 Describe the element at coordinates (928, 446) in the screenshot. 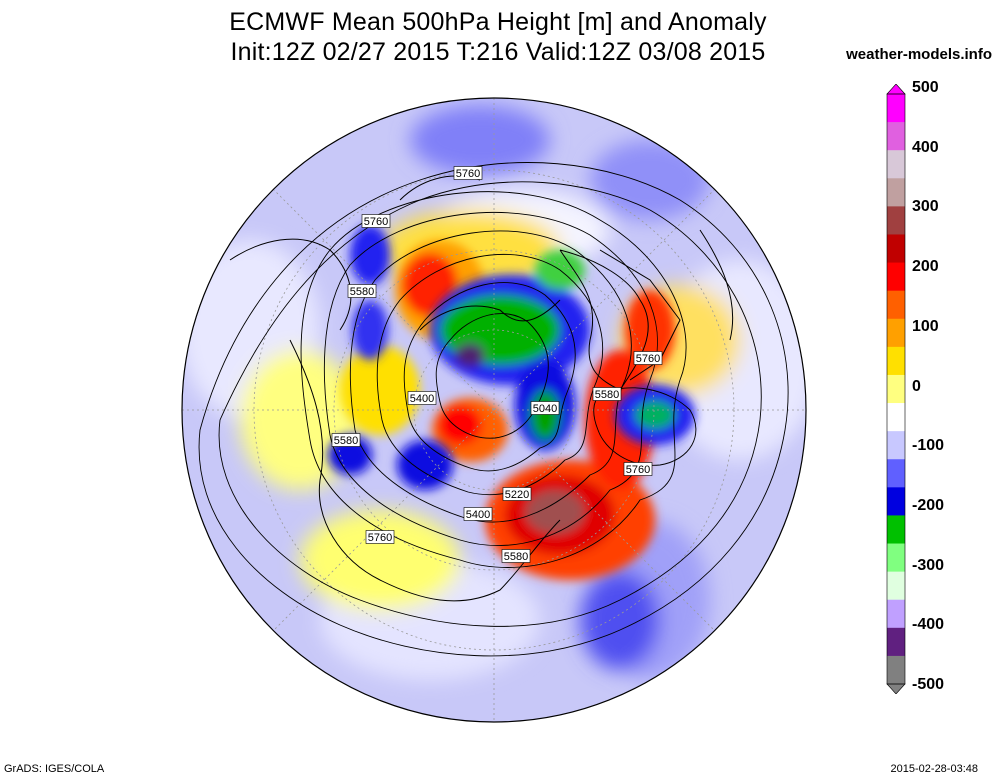

I see `colorbar-tick-label: -100` at that location.